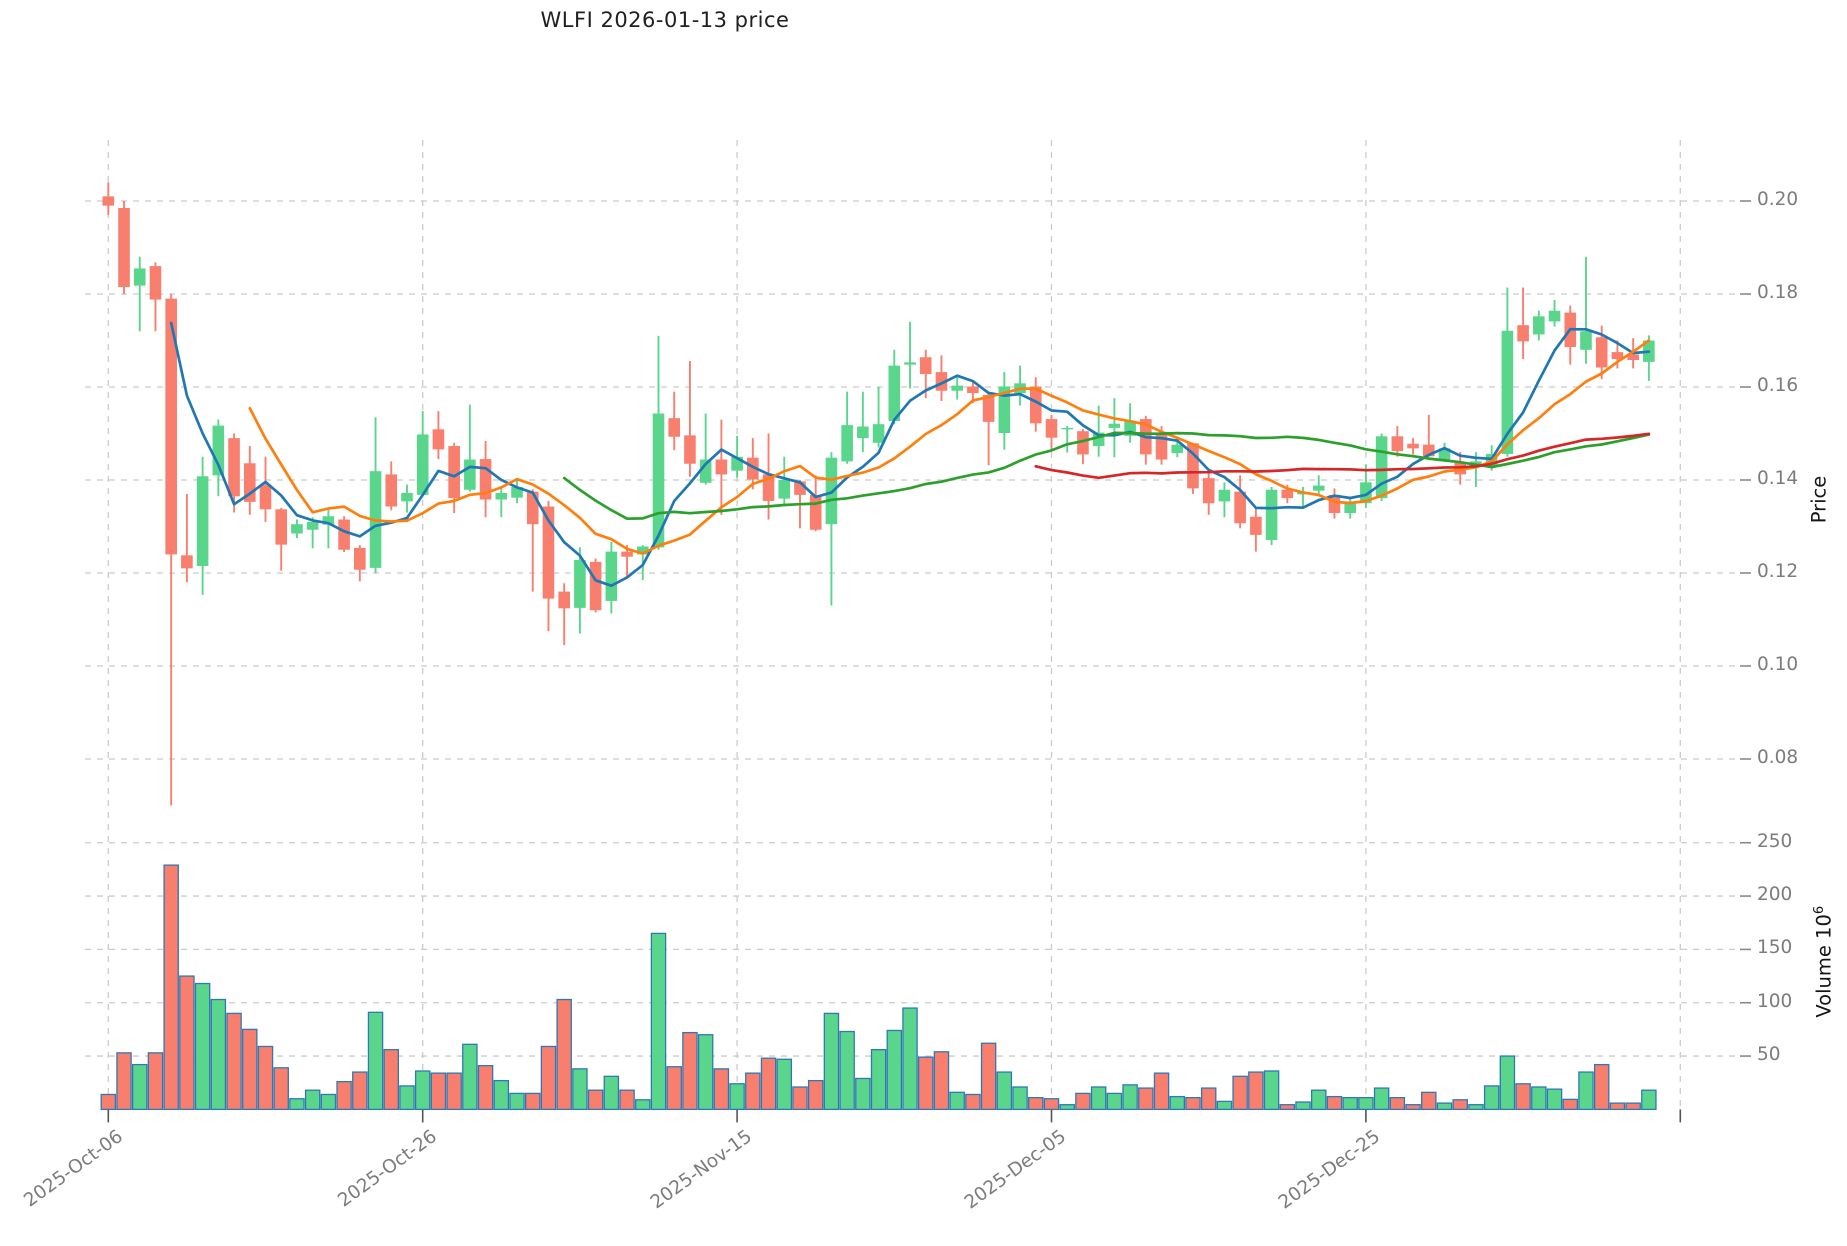 The image size is (1847, 1246). I want to click on volume-tick-label: 200, so click(1775, 895).